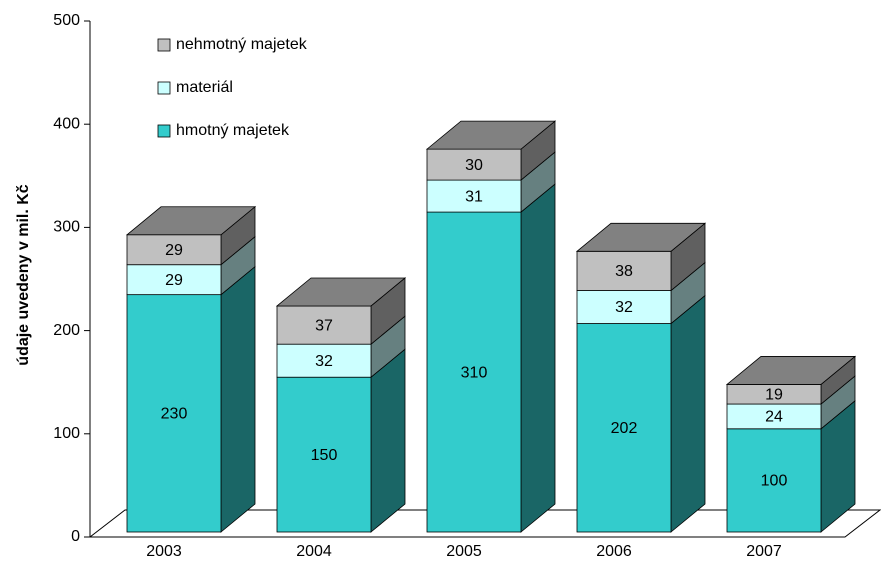  What do you see at coordinates (23, 275) in the screenshot?
I see `y-axis-label: údaje uvedeny v mil. Kč` at bounding box center [23, 275].